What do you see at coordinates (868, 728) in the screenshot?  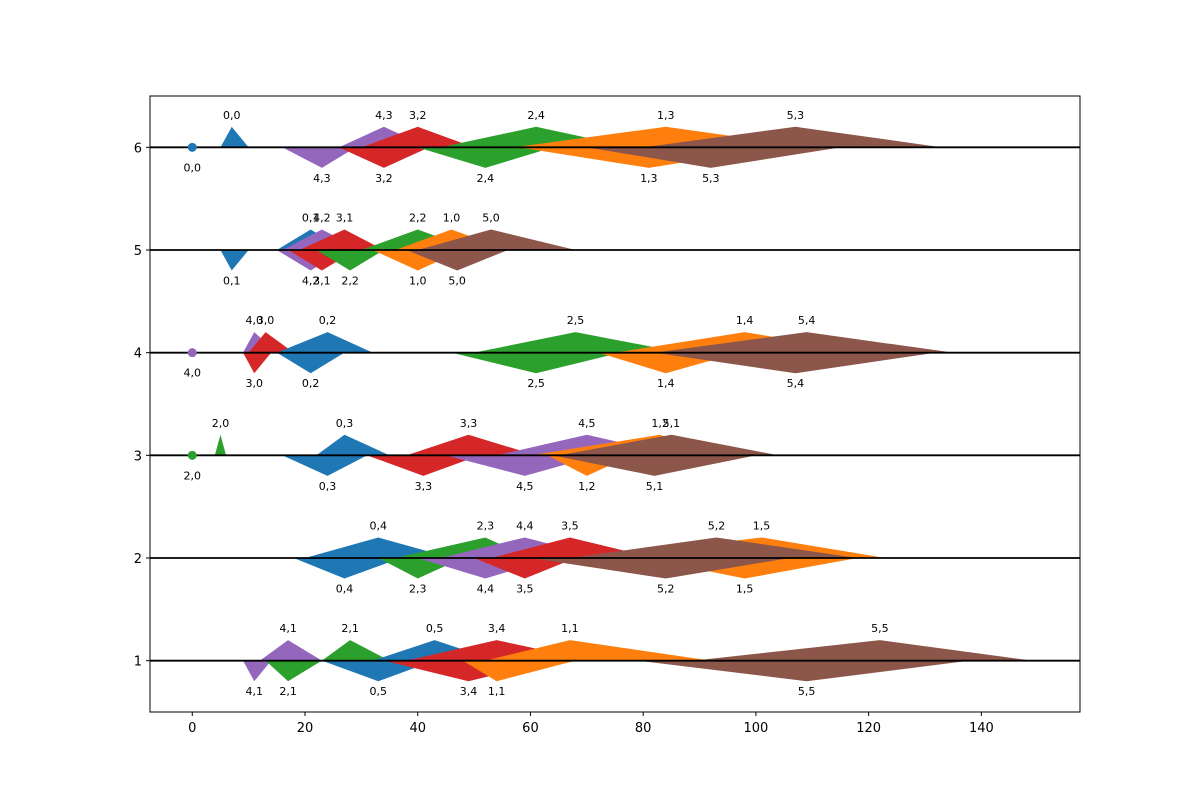 I see `x-tick-label: 120` at bounding box center [868, 728].